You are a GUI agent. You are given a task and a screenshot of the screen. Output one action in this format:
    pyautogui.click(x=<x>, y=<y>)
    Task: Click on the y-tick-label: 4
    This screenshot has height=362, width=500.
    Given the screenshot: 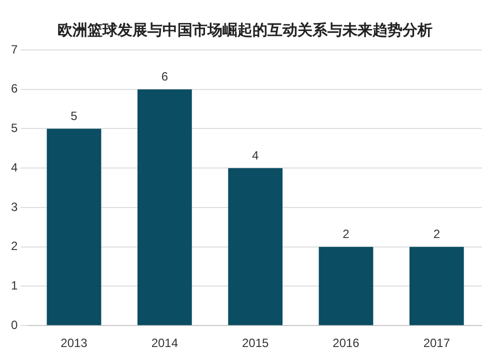 What is the action you would take?
    pyautogui.click(x=14, y=167)
    